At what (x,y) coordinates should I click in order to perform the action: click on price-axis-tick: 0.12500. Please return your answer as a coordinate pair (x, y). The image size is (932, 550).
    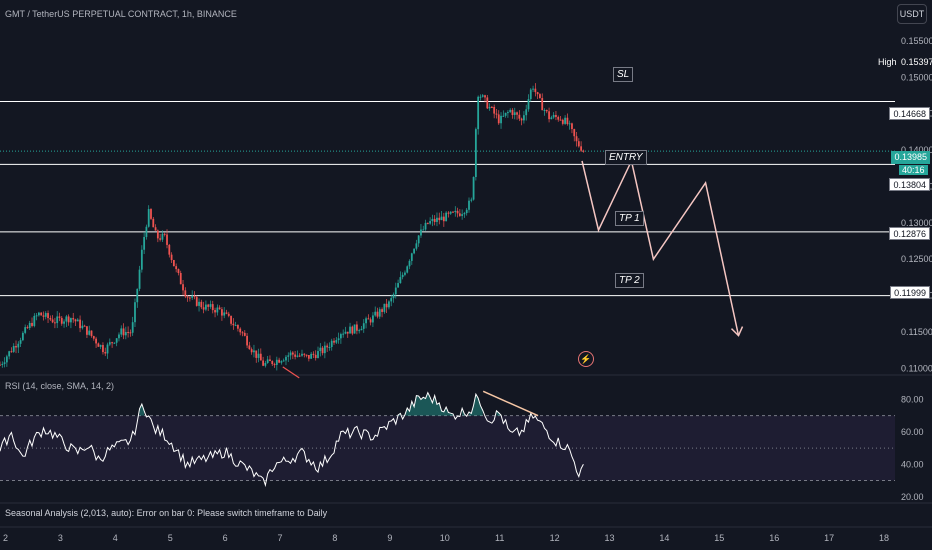
    Looking at the image, I should click on (916, 259).